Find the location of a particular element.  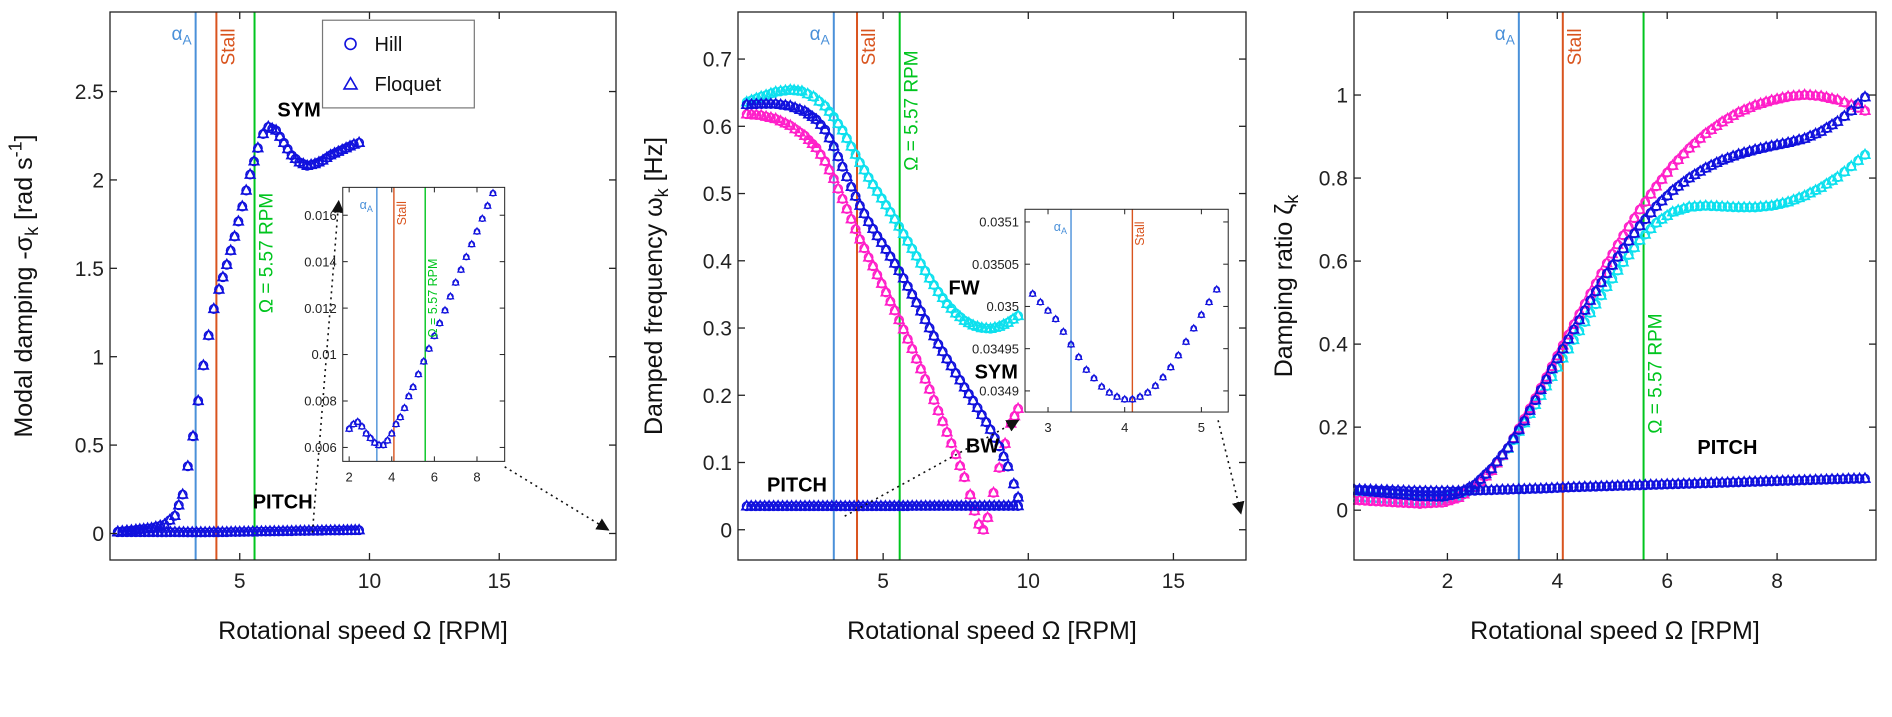

legend-label: Floquet is located at coordinates (408, 85).